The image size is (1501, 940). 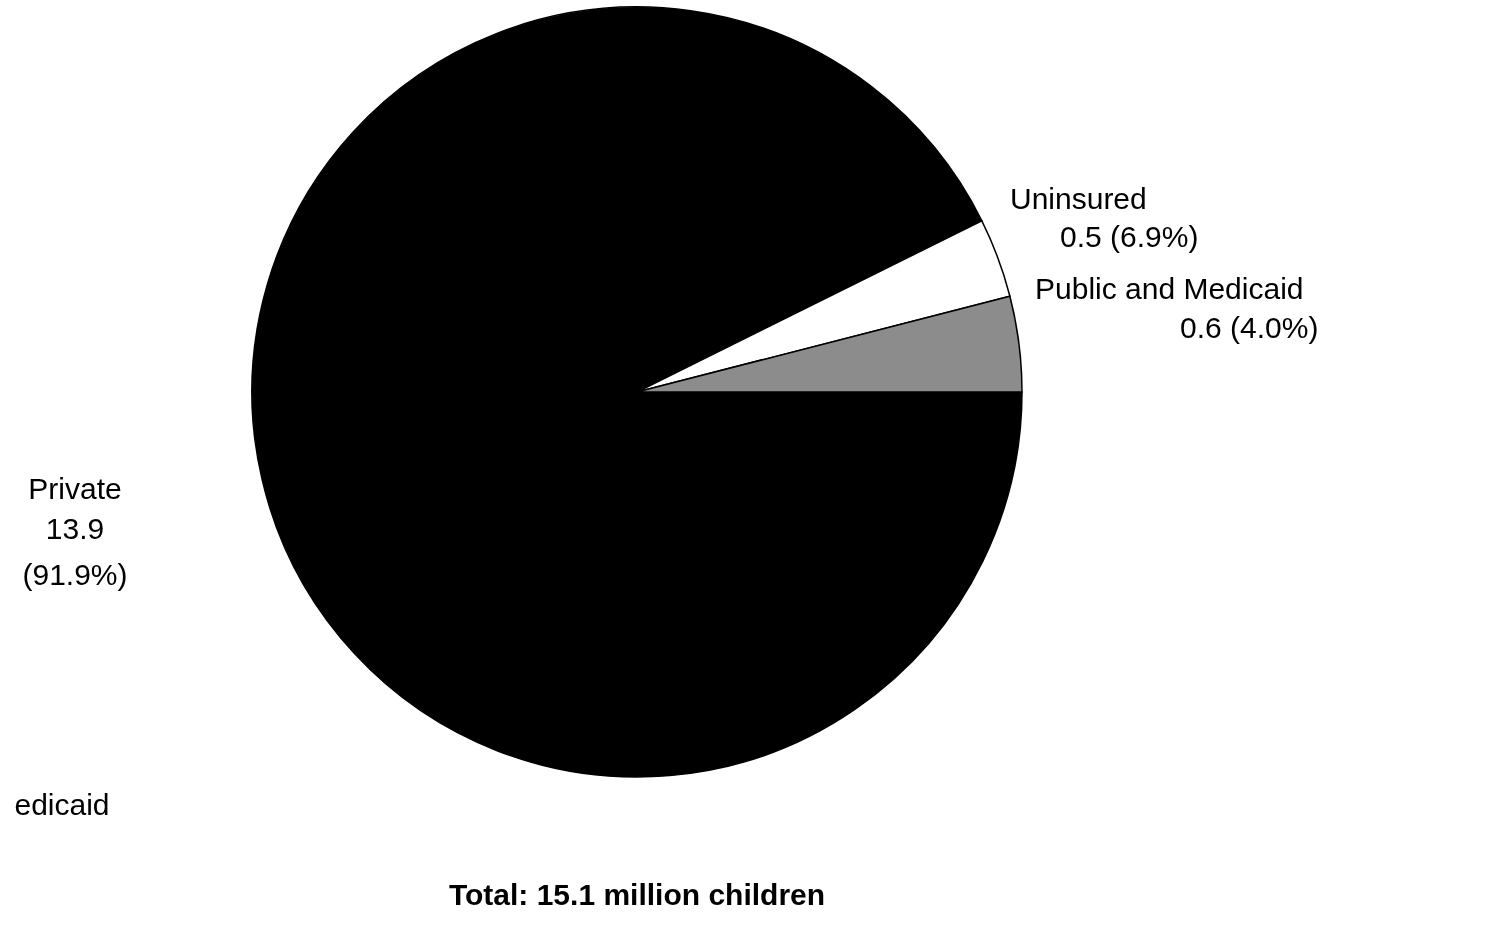 I want to click on data-label: 0.6 (4.0%), so click(x=1249, y=327).